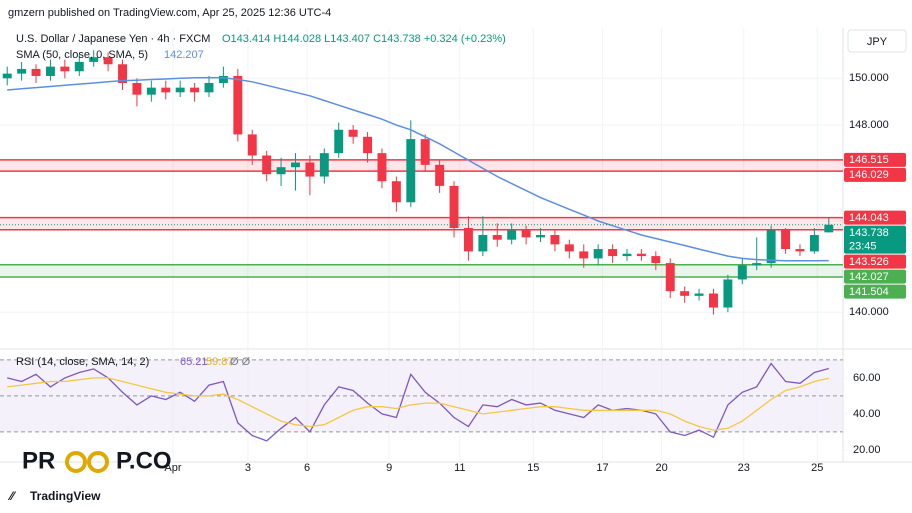 Image resolution: width=912 pixels, height=513 pixels. Describe the element at coordinates (817, 468) in the screenshot. I see `x-tick-label: 25` at that location.